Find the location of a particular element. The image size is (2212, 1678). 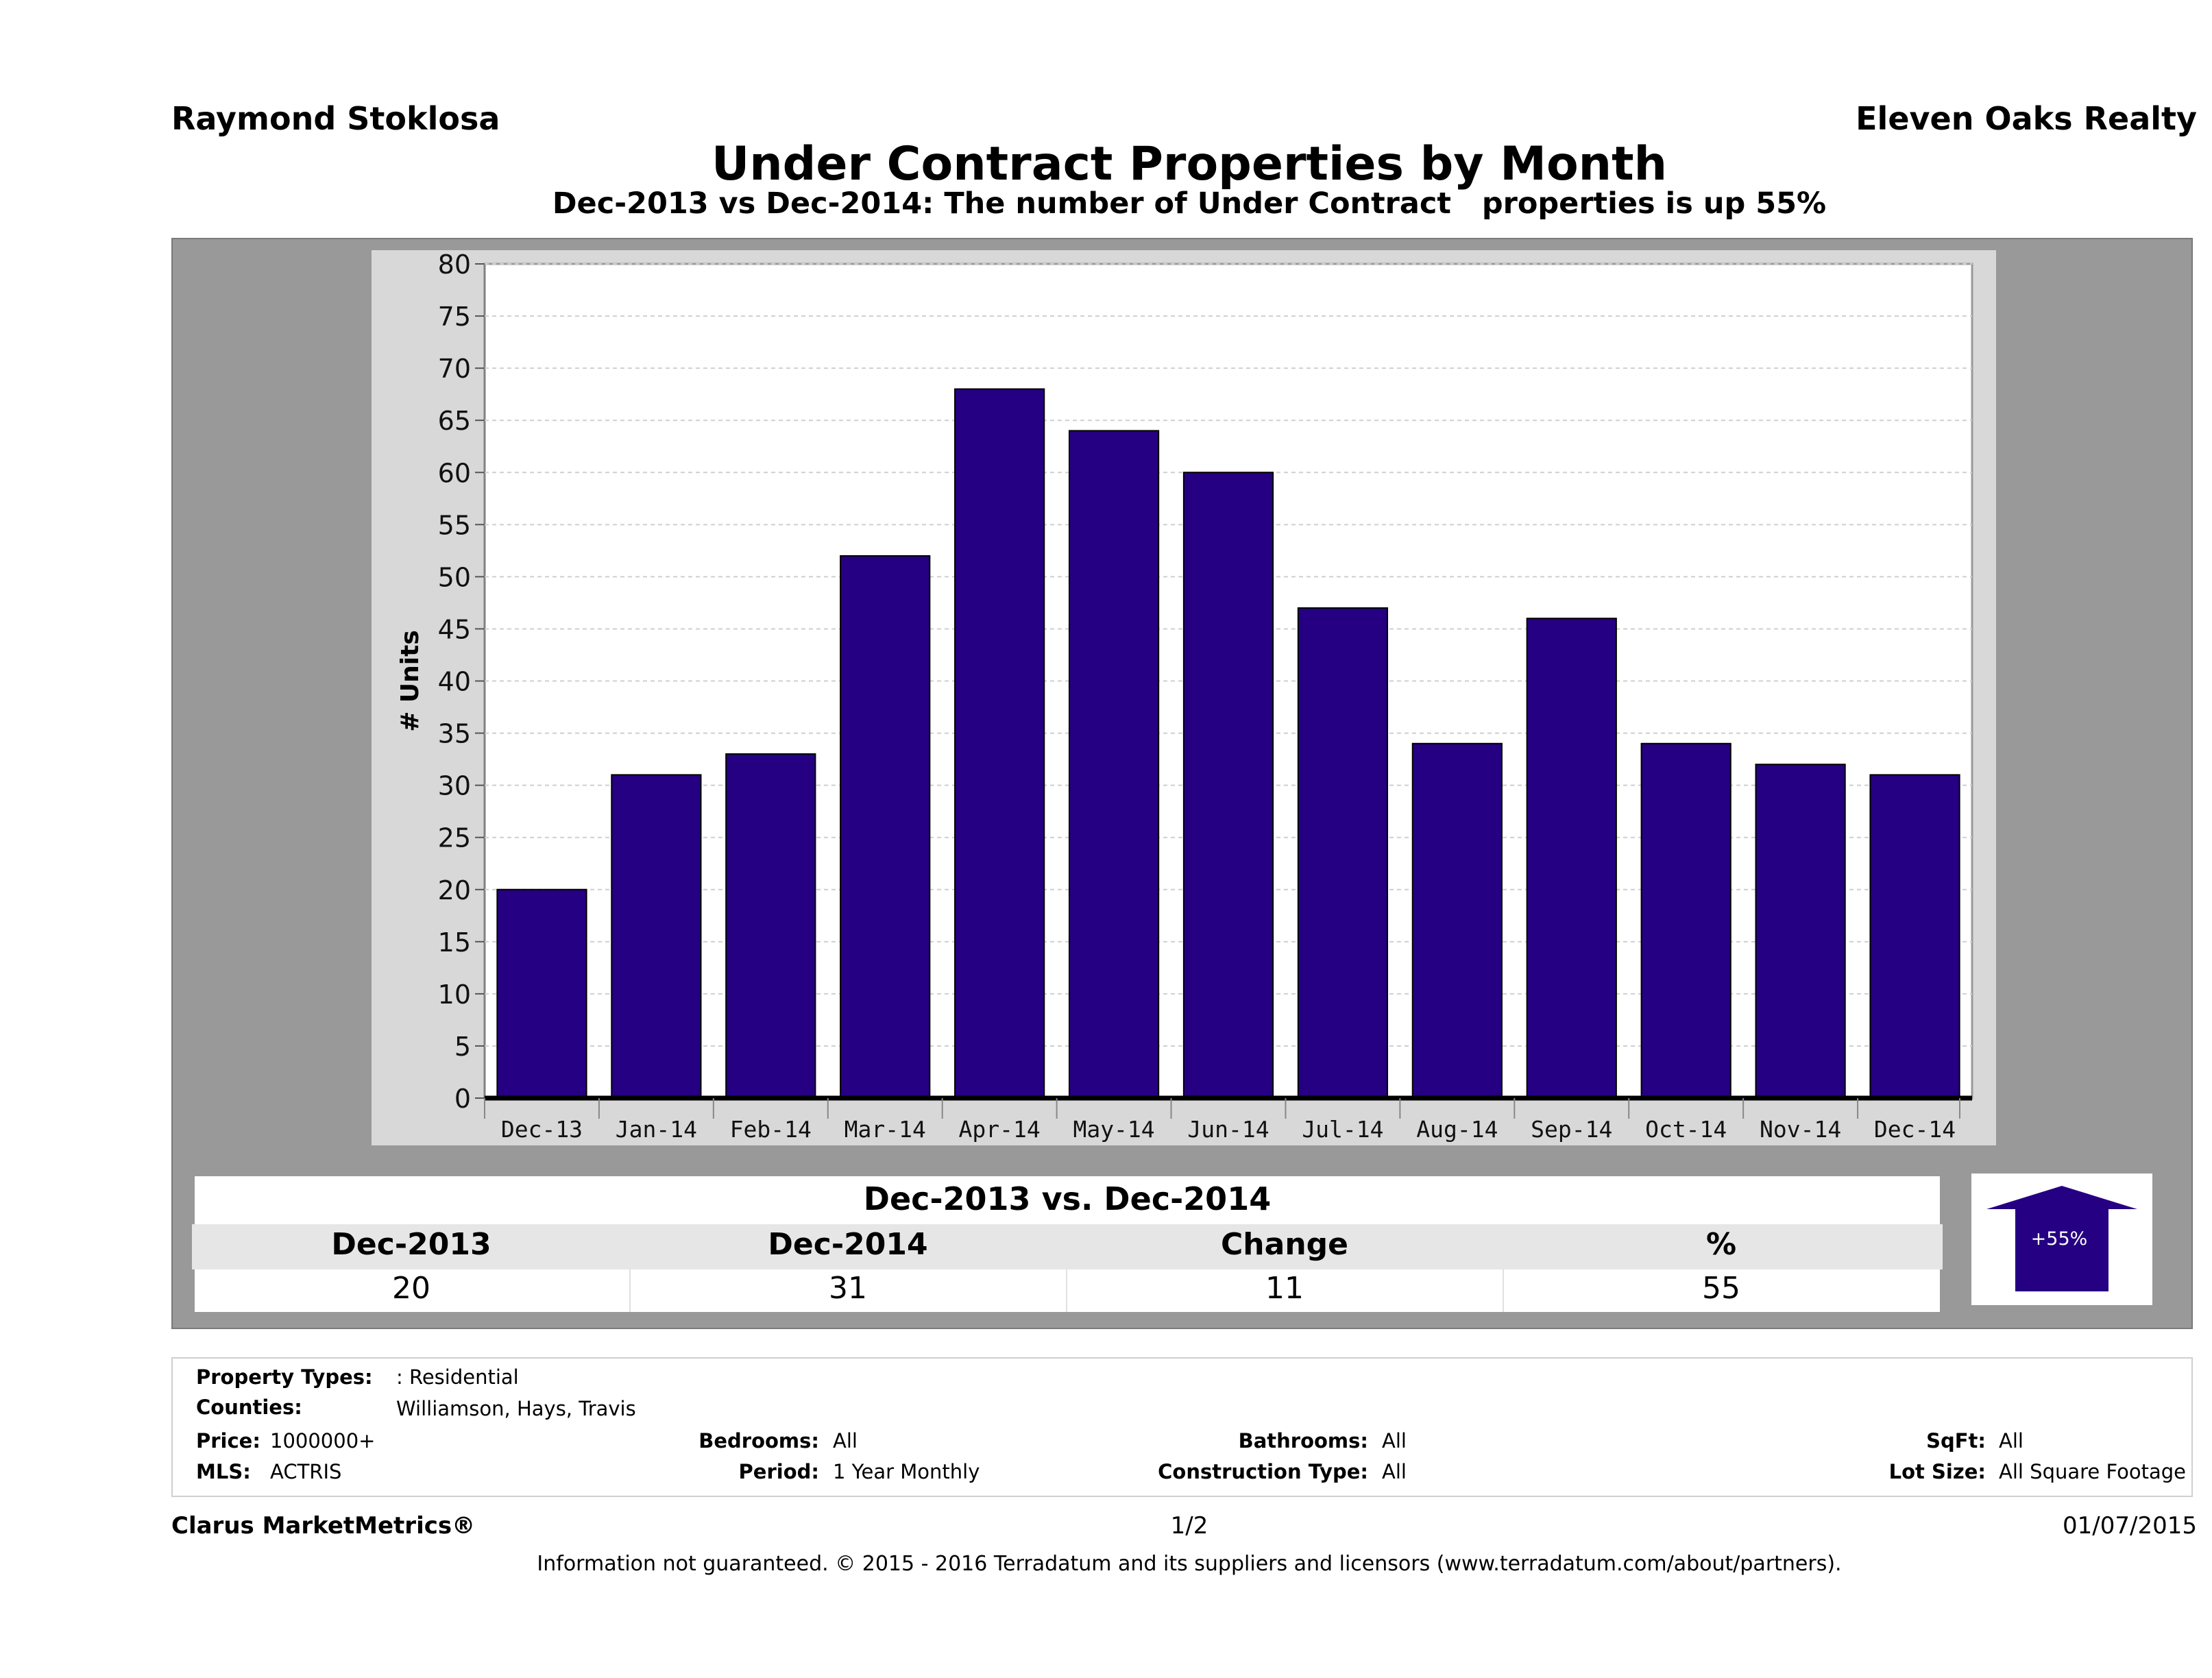

y-tick-label: 40 is located at coordinates (455, 682).